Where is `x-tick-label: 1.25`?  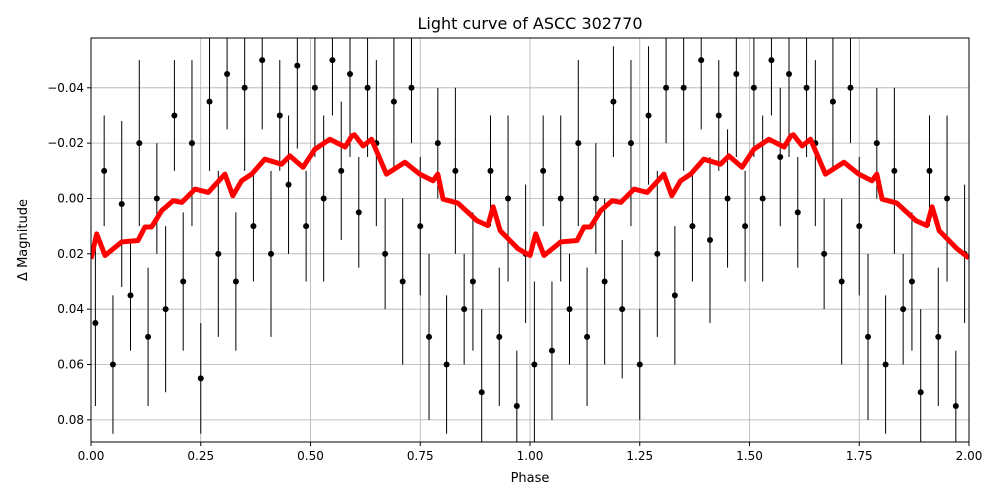
x-tick-label: 1.25 is located at coordinates (639, 456).